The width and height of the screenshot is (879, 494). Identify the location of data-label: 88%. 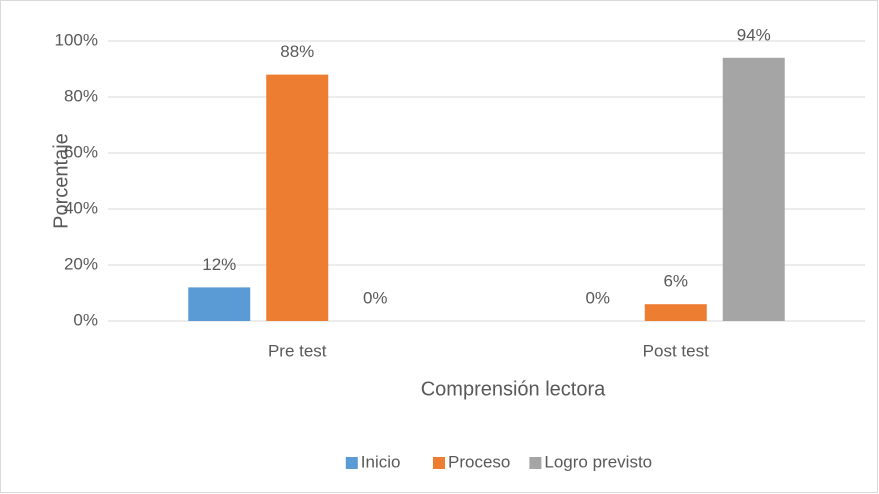
(297, 51).